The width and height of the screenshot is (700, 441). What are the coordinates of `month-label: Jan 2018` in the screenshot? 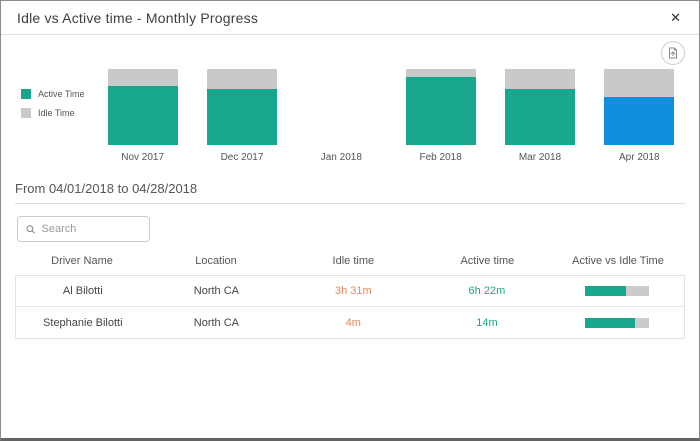 It's located at (341, 157).